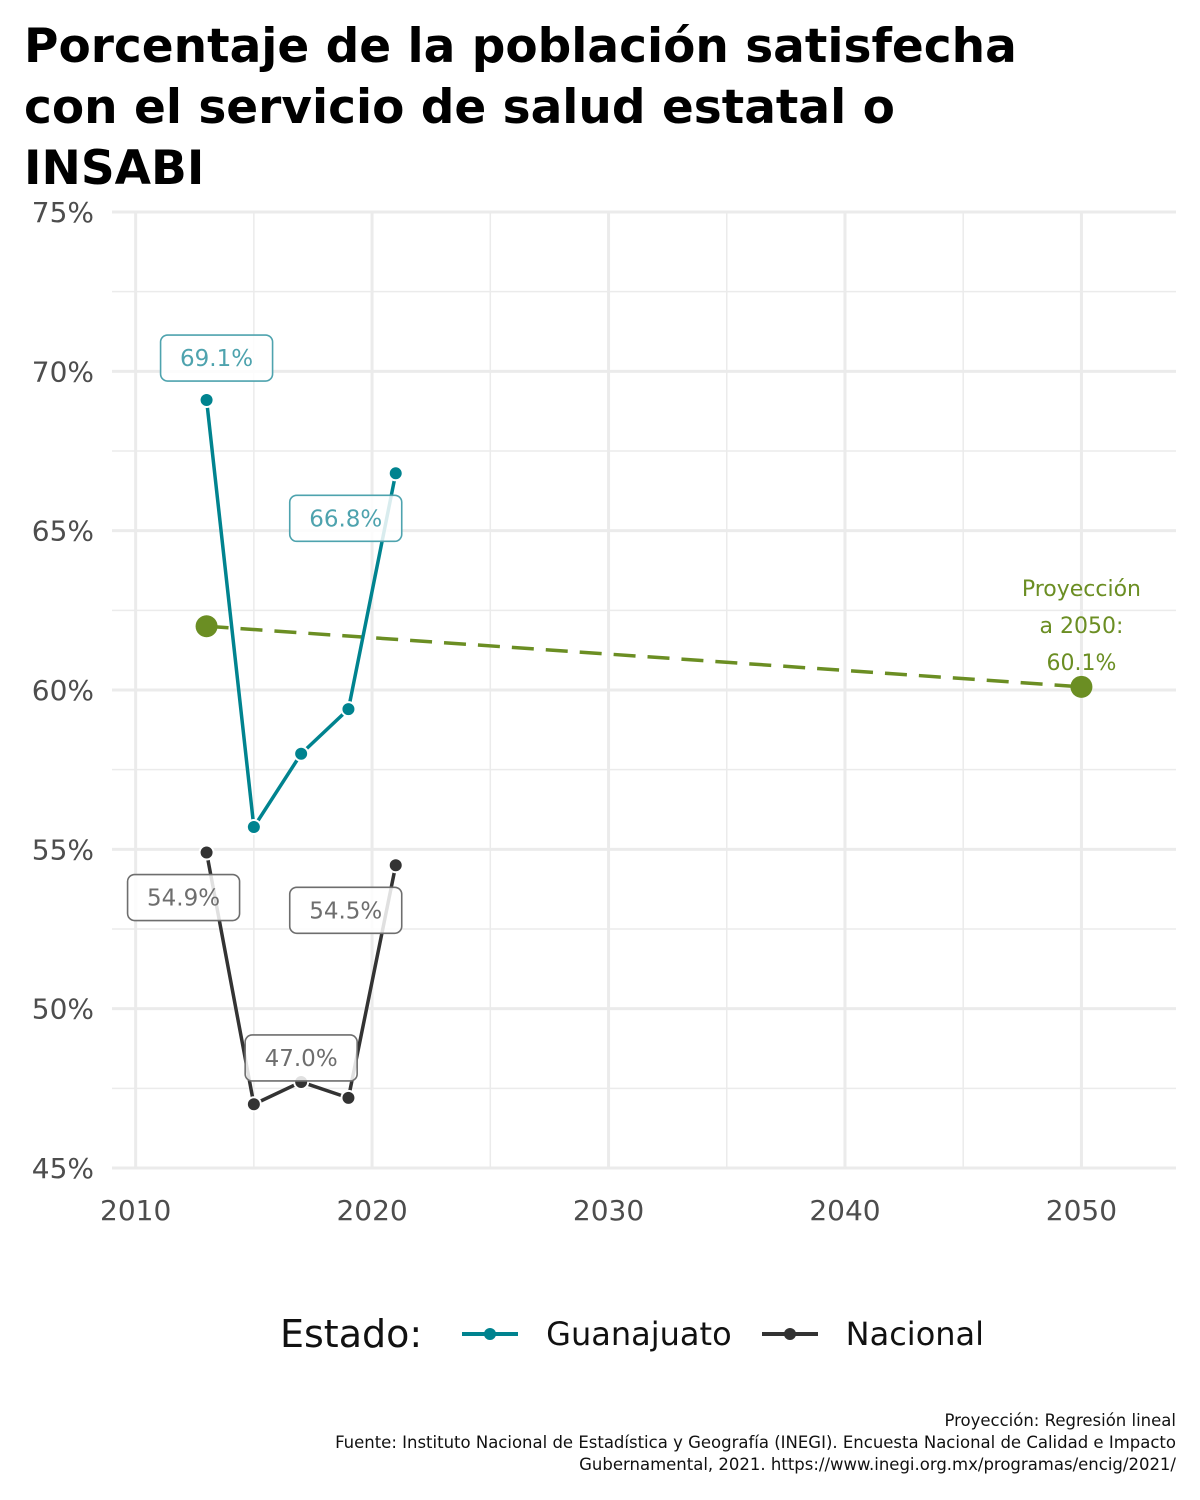 This screenshot has width=1200, height=1500. Describe the element at coordinates (301, 614) in the screenshot. I see `series-line-guanajuato` at that location.